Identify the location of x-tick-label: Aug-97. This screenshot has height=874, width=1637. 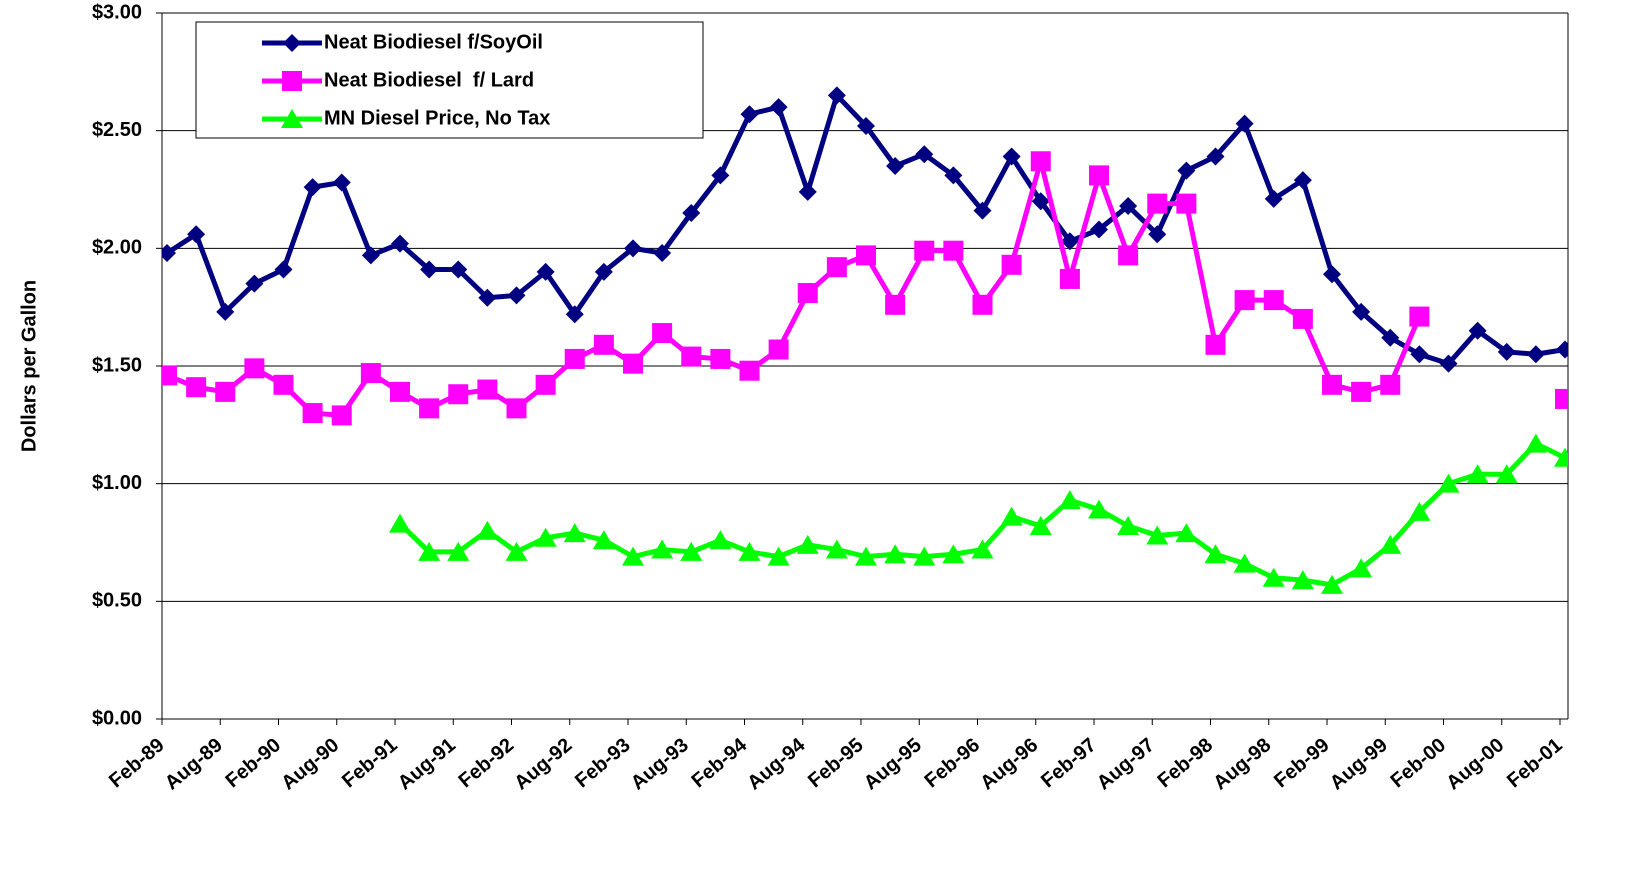
(1126, 764).